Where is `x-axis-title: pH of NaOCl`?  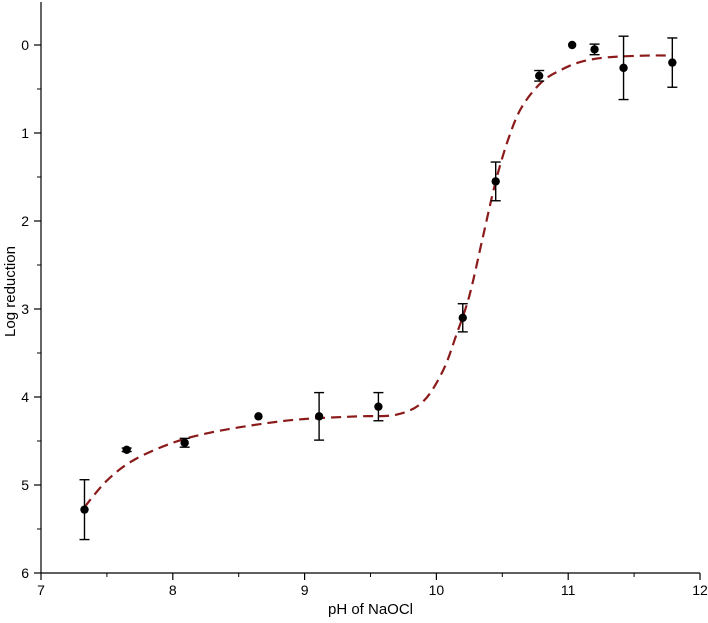
x-axis-title: pH of NaOCl is located at coordinates (370, 609).